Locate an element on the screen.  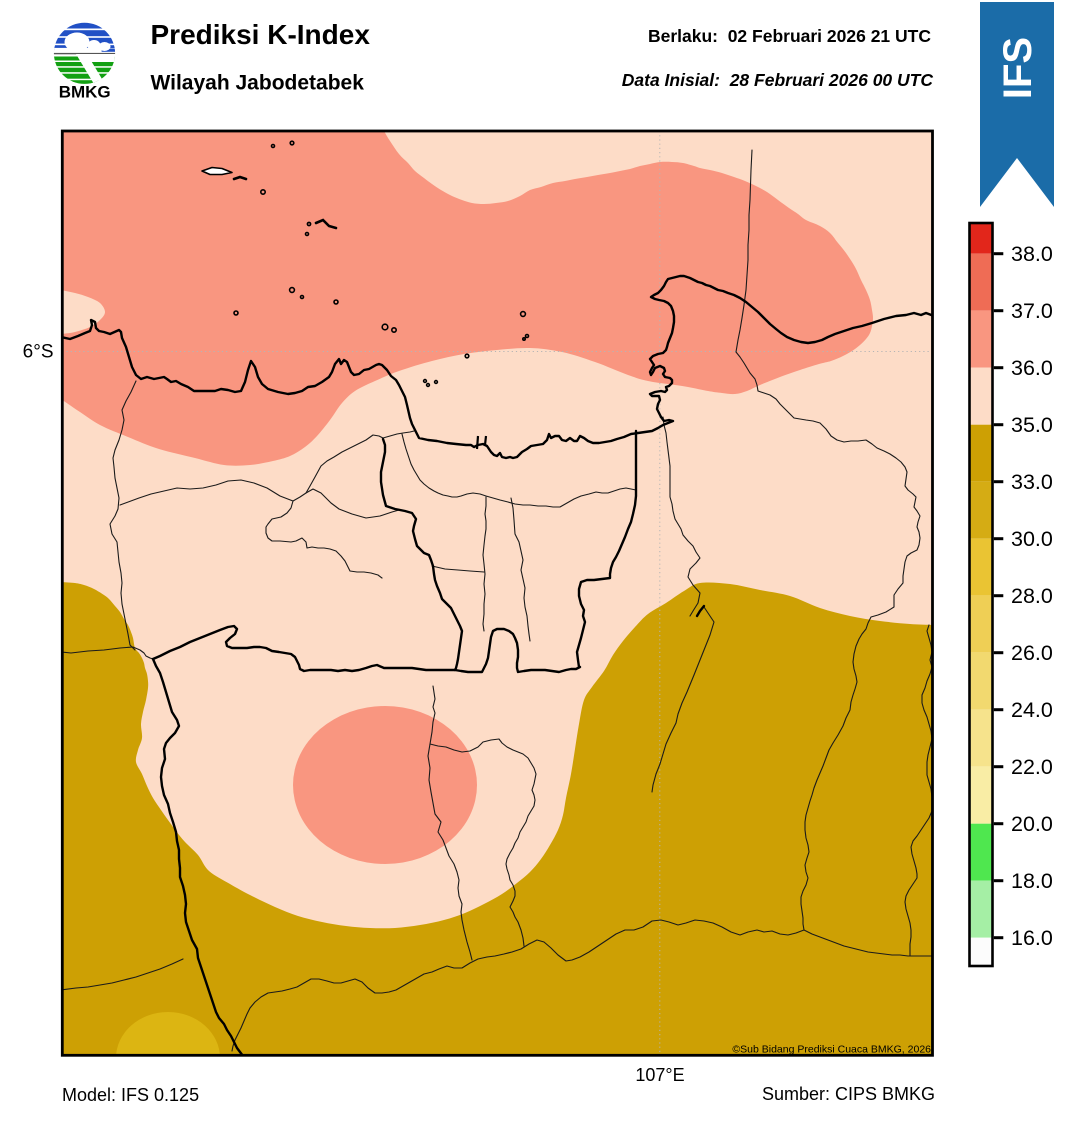
svg-text: 37.0 is located at coordinates (1032, 311).